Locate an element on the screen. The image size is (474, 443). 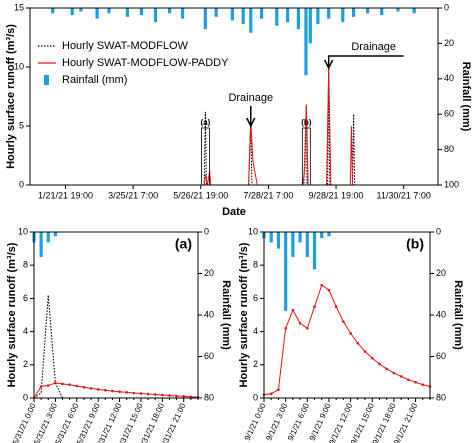
x-tick-label: 9/1/21 0:00 is located at coordinates (255, 421).